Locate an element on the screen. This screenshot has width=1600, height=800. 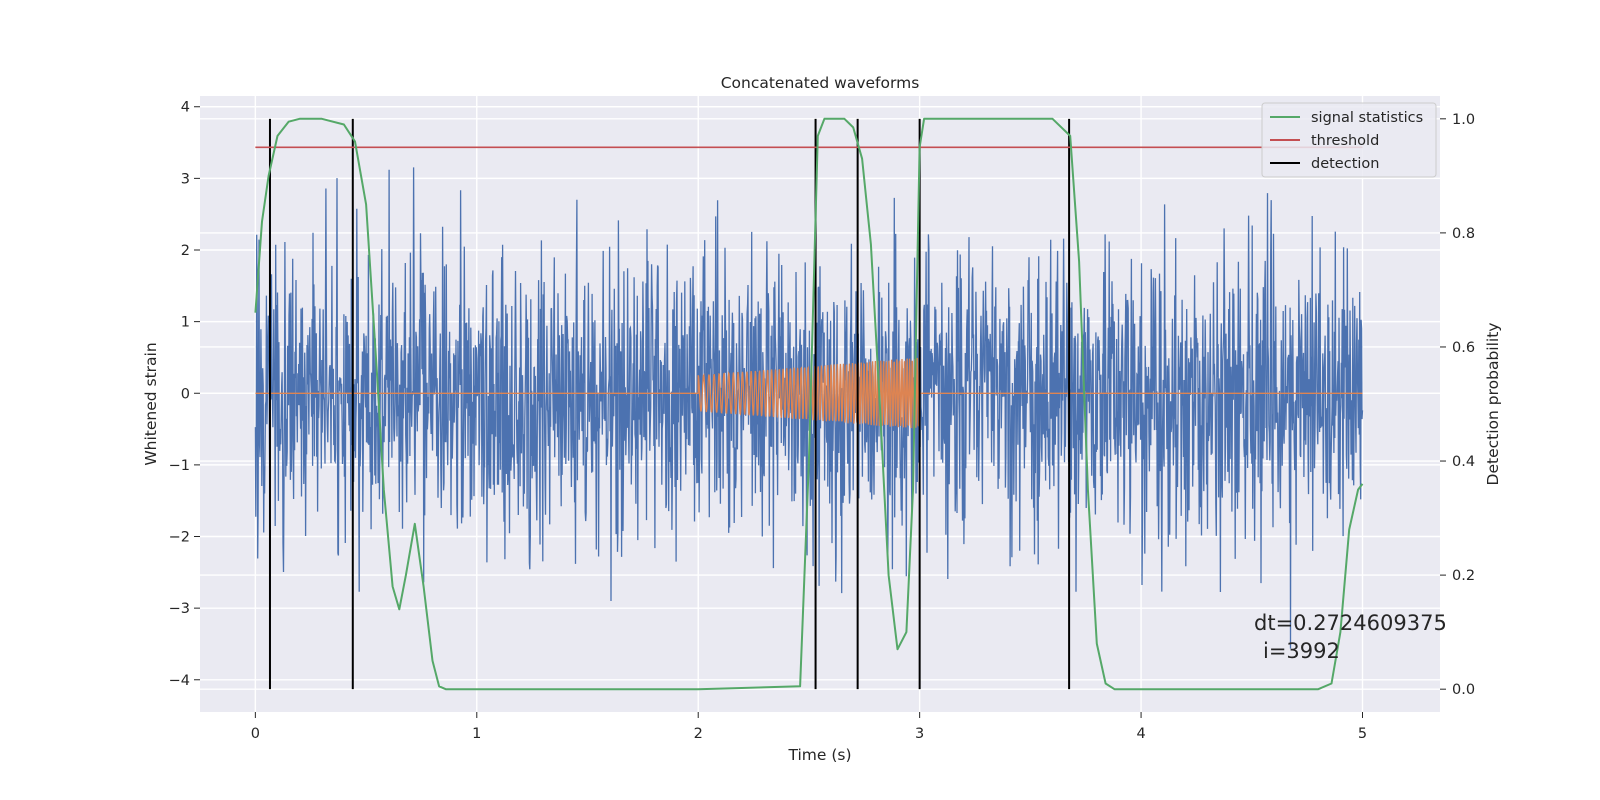
legend-label-threshold: threshold is located at coordinates (1345, 141).